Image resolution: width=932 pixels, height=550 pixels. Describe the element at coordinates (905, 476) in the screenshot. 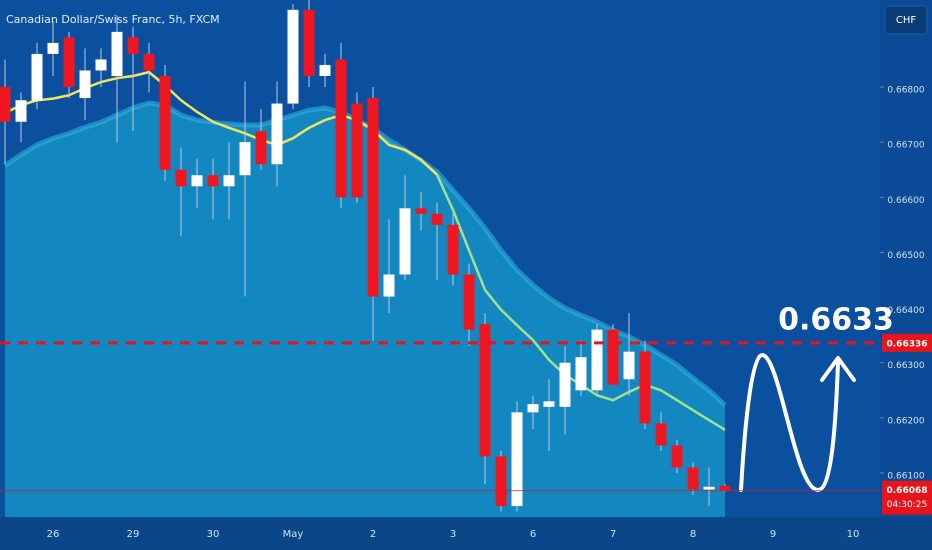

I see `y-tick-label: 0.66100` at that location.